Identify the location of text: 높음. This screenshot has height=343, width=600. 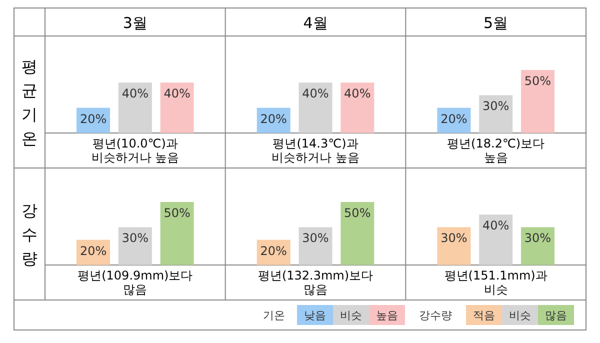
(387, 315).